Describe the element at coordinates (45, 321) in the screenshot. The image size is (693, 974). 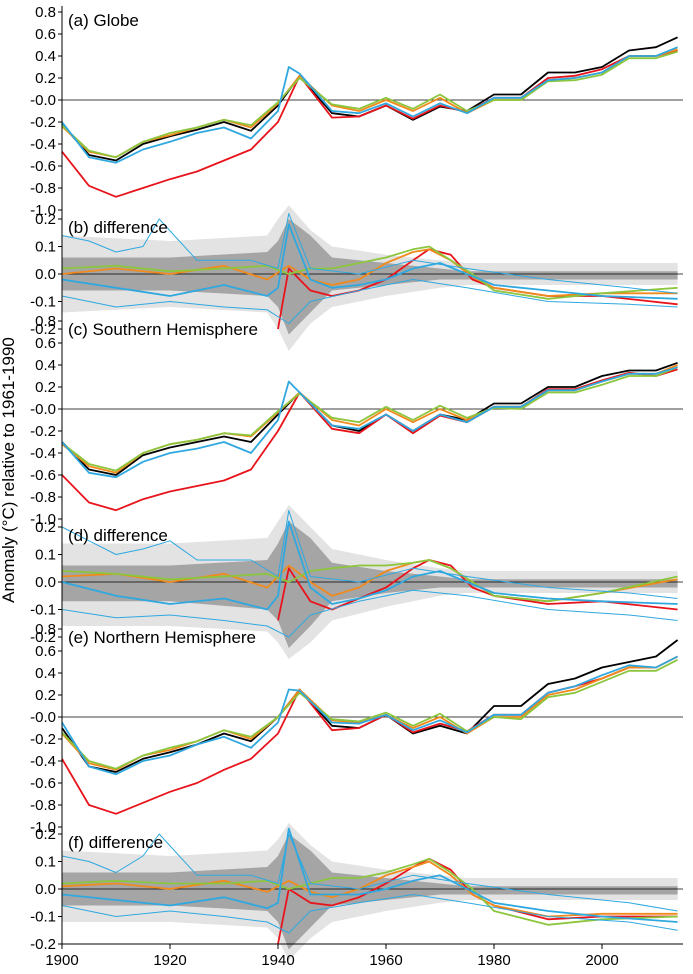
I see `y-tick-label-c: 0.8` at that location.